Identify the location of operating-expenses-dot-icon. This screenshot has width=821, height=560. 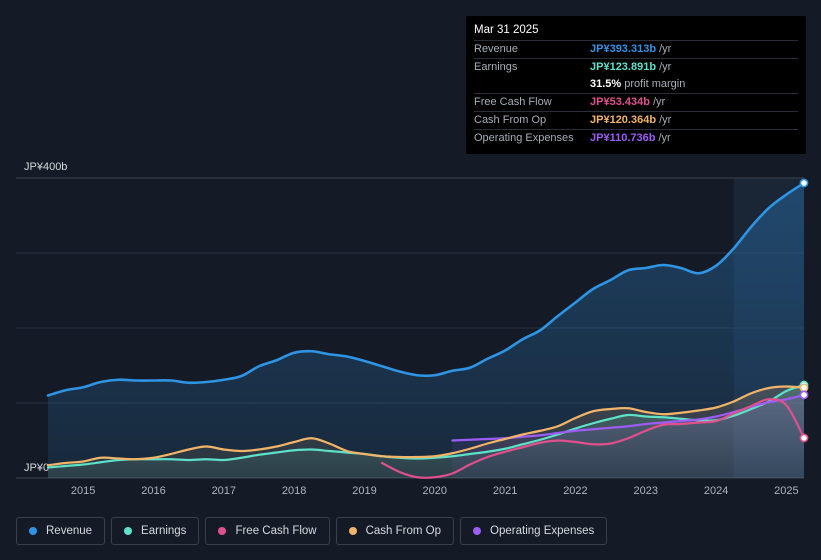
(477, 531).